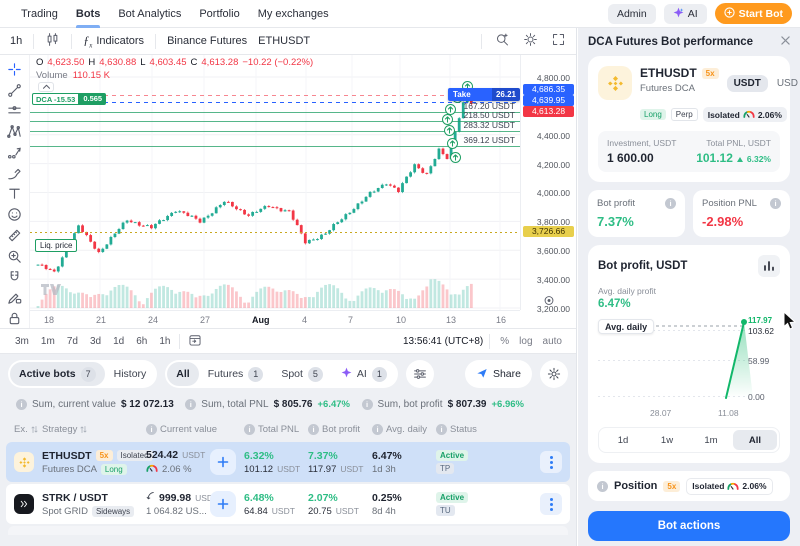 This screenshot has width=800, height=546. Describe the element at coordinates (667, 440) in the screenshot. I see `range-1w: 1w` at that location.